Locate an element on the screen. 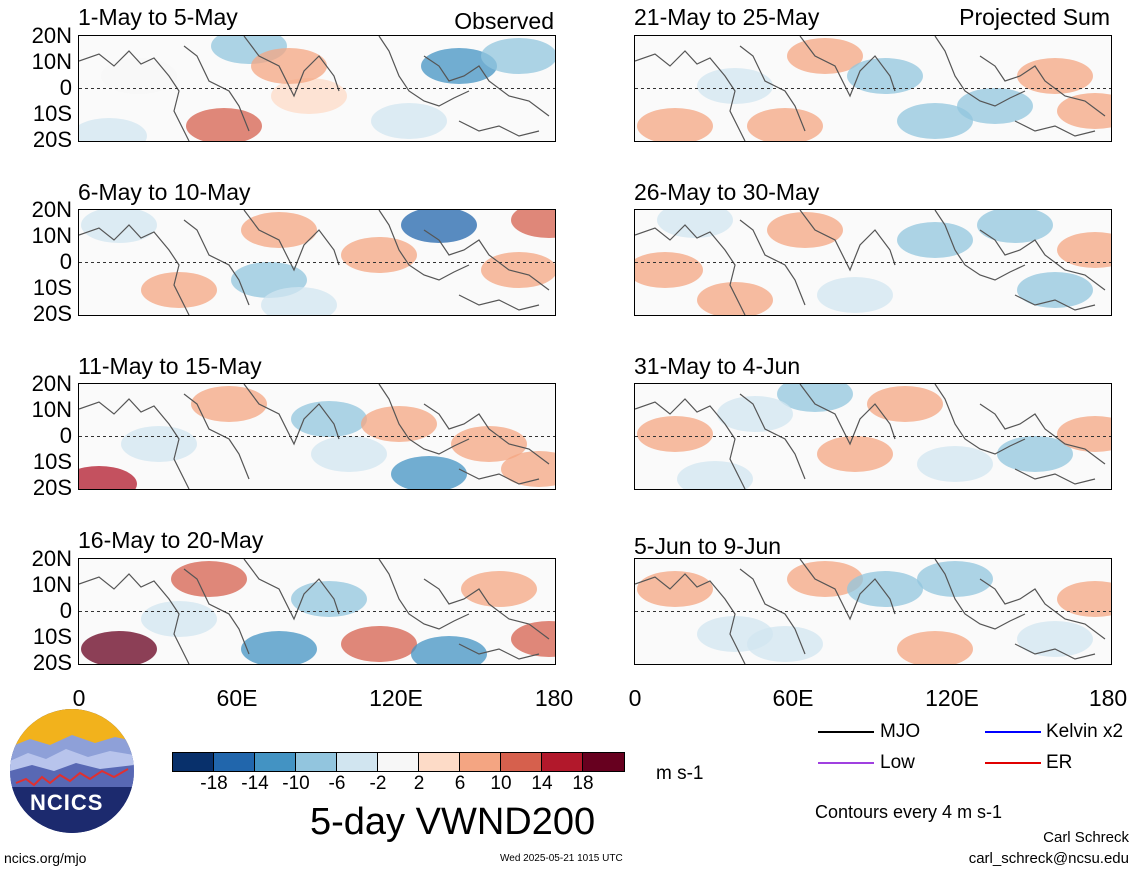  colorbar-tick: 14 is located at coordinates (542, 783).